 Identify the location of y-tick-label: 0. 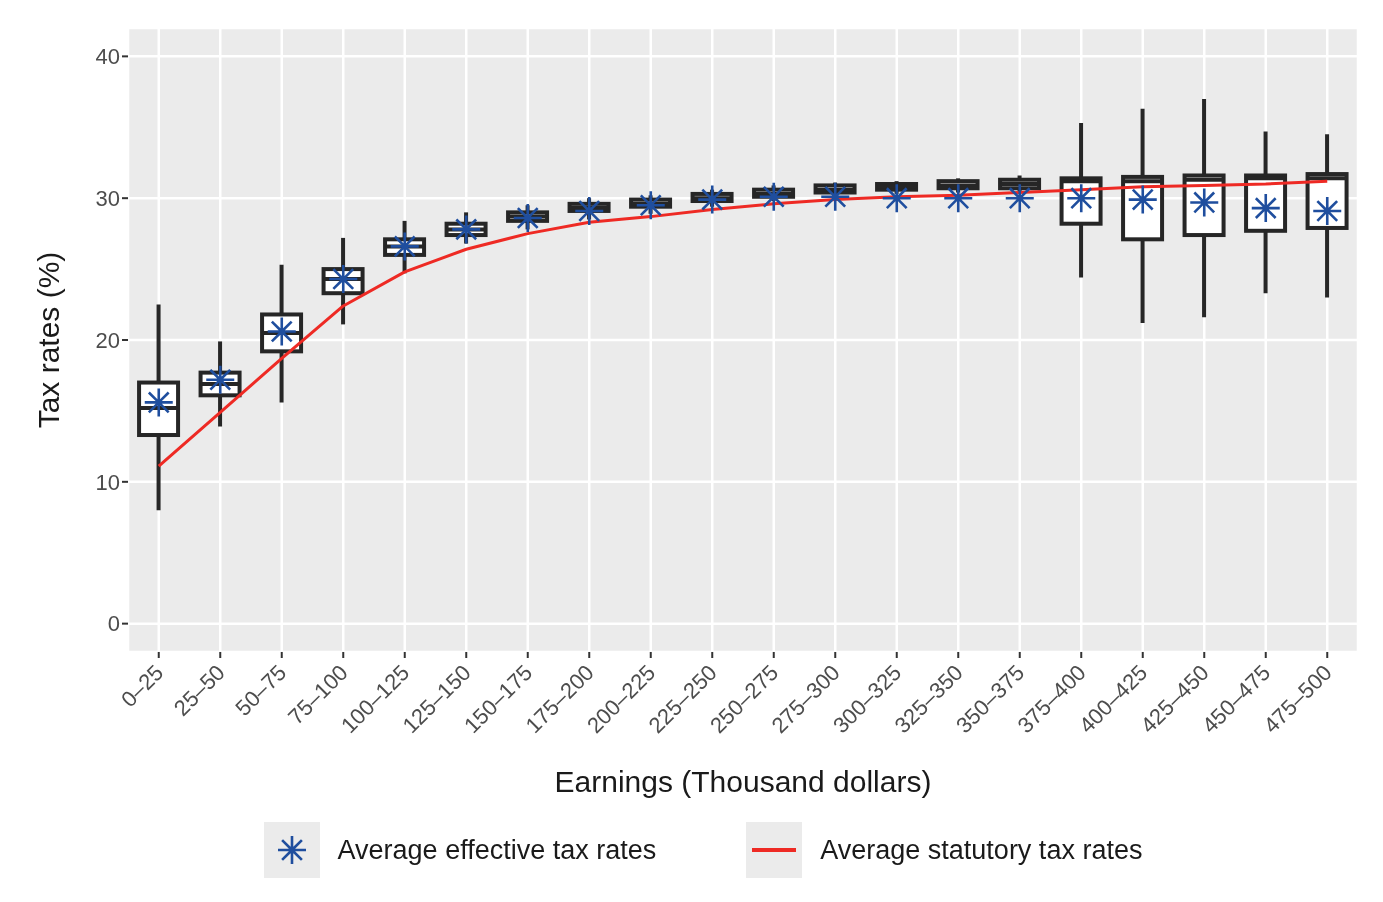
(113, 624).